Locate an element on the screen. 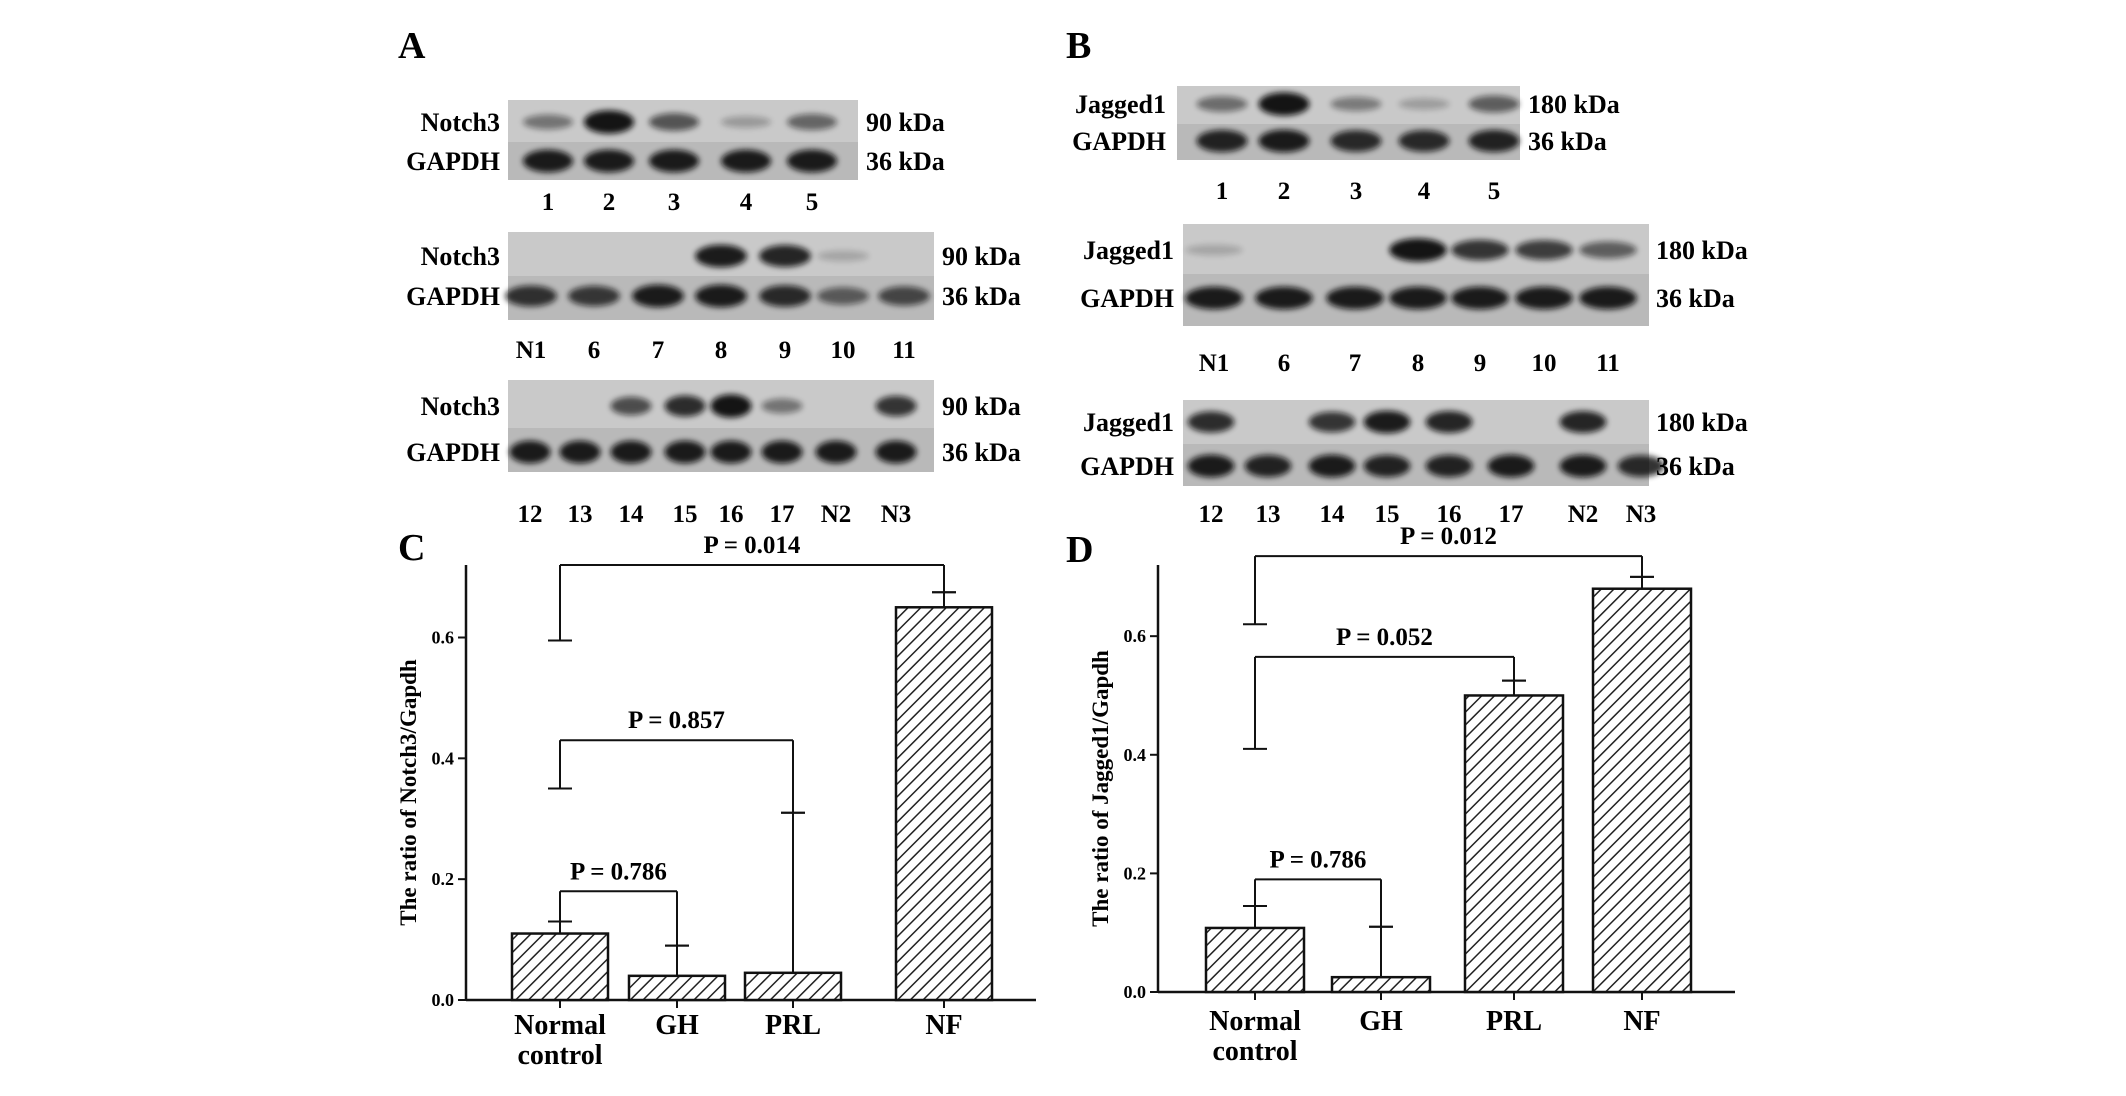 The image size is (2126, 1096). lane-label: 15 is located at coordinates (685, 514).